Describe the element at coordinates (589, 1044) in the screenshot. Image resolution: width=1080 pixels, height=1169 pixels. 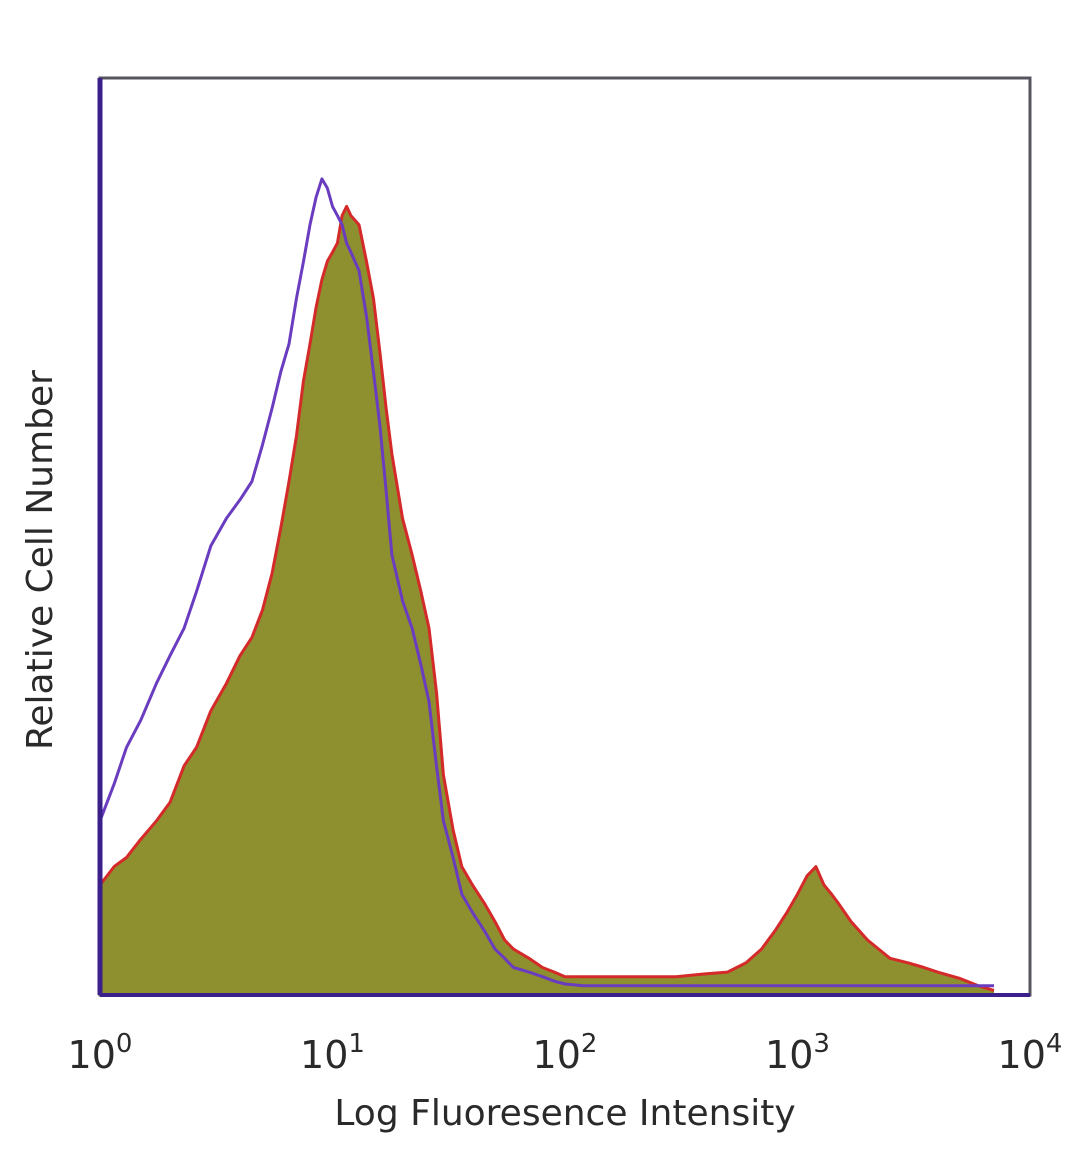
I see `x-tick-exponent: 2` at that location.